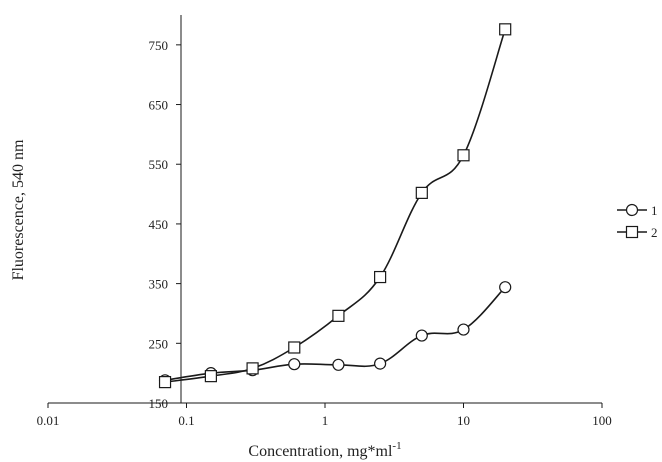 The height and width of the screenshot is (462, 662). Describe the element at coordinates (654, 232) in the screenshot. I see `legend-label: 2` at that location.